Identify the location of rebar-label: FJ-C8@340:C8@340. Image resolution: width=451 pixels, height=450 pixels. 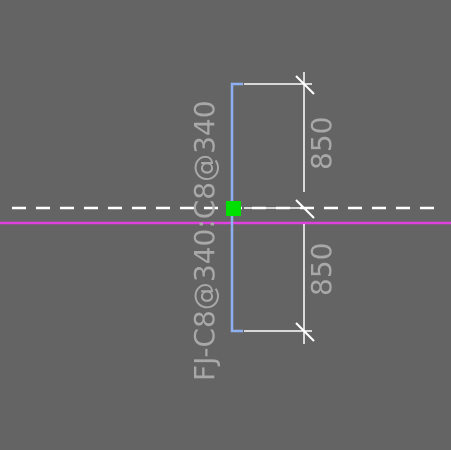
(204, 240).